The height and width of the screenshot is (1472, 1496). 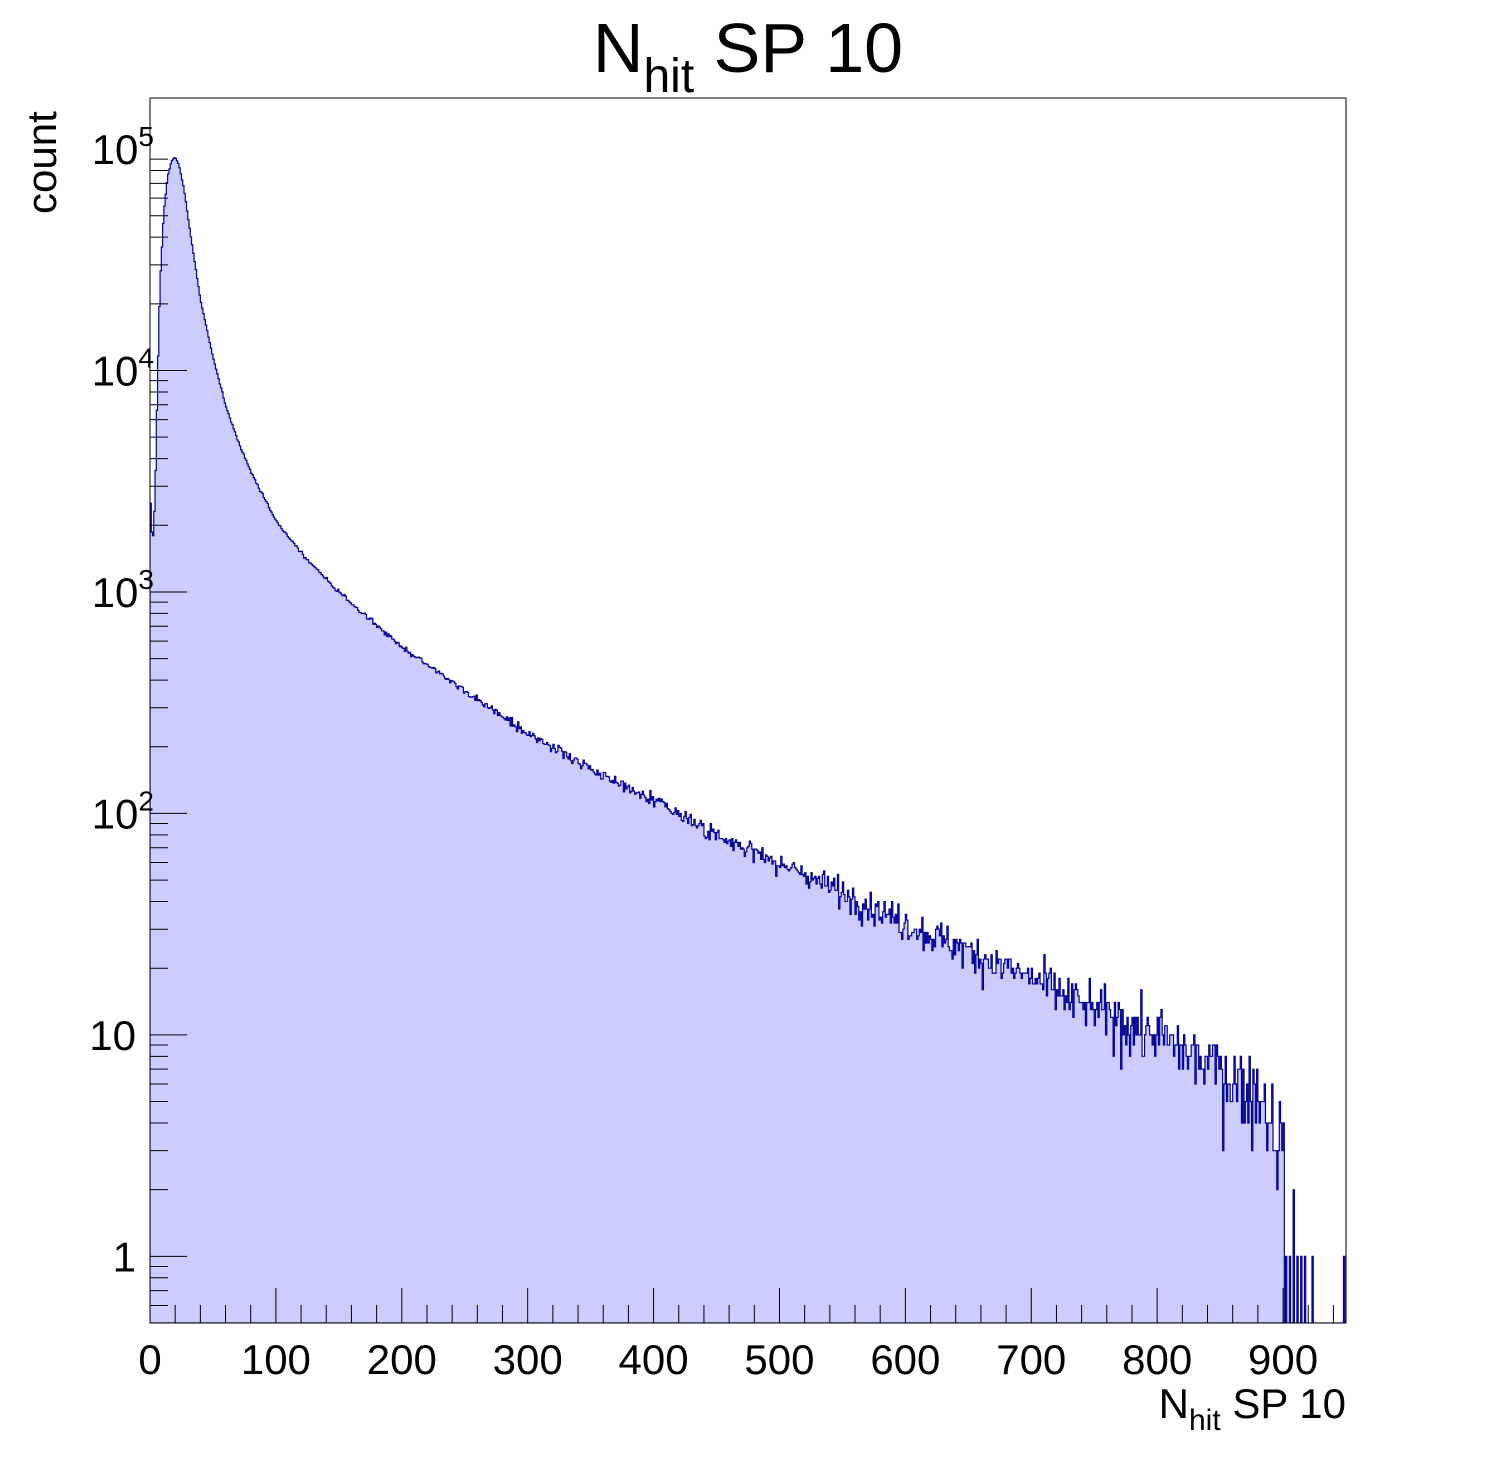 I want to click on x-tick-label: 600, so click(x=905, y=1359).